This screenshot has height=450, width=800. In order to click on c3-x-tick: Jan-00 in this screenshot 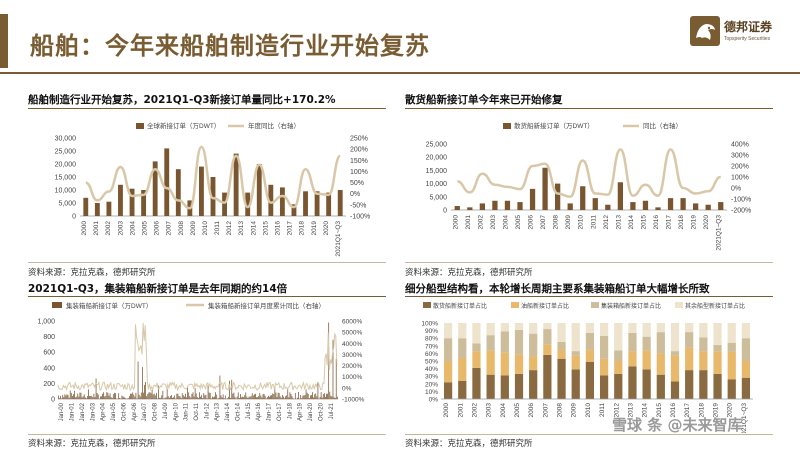, I will do `click(62, 411)`.